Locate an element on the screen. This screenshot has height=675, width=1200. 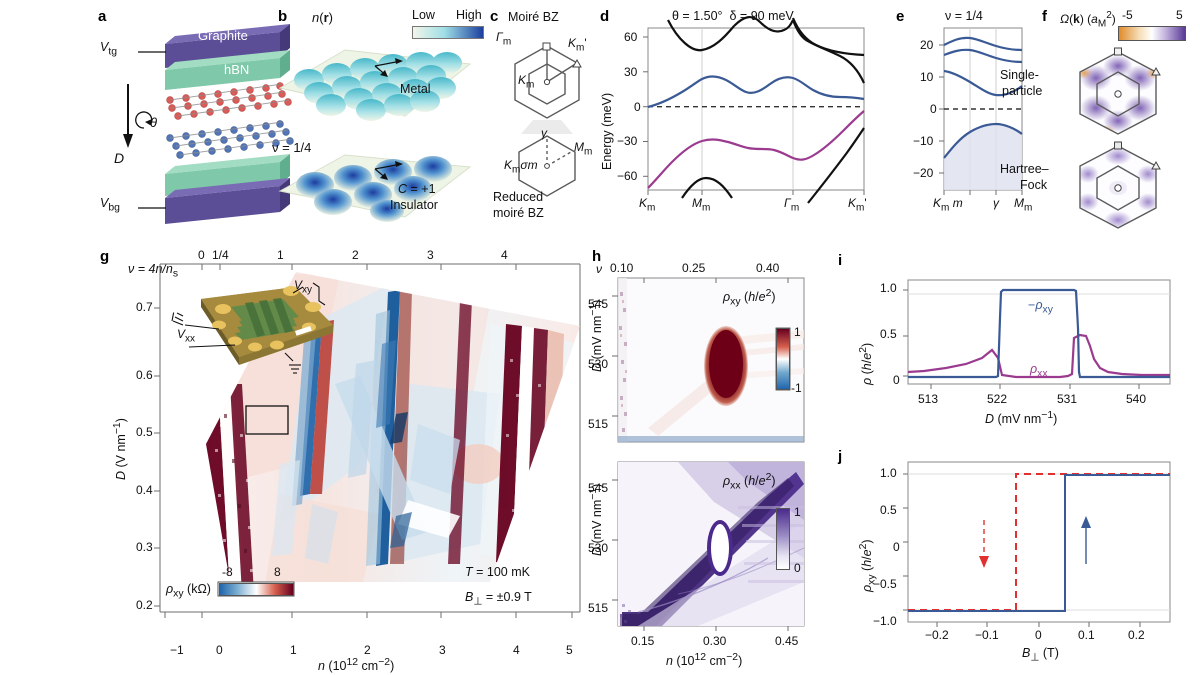
gamma-small-label: γ is located at coordinates (544, 133).